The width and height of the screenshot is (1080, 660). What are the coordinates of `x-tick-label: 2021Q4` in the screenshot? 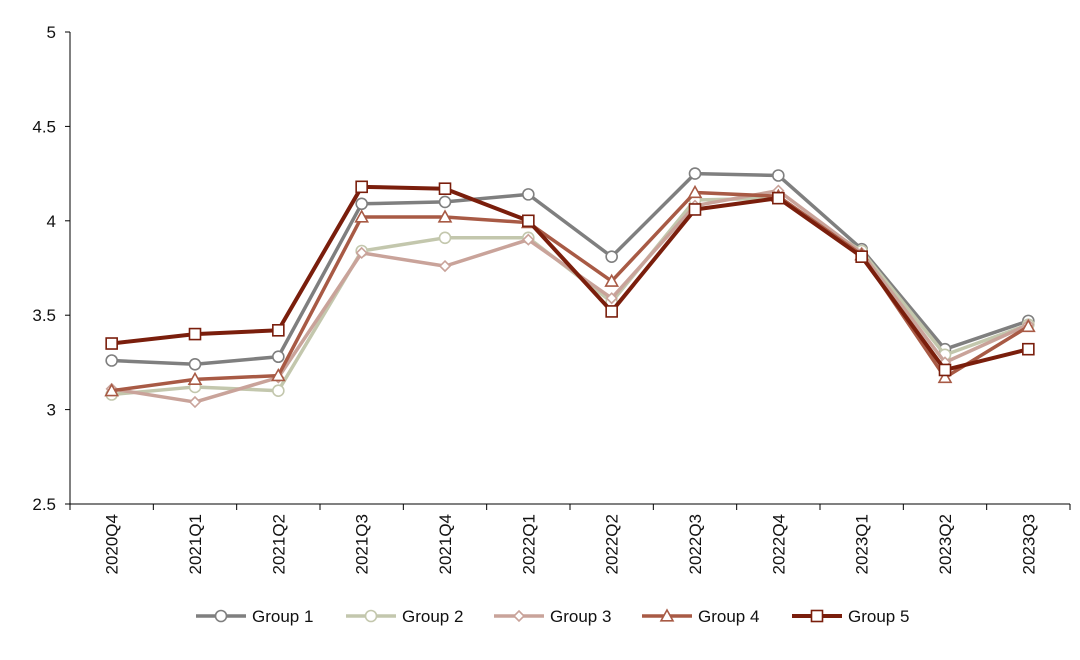 It's located at (445, 544).